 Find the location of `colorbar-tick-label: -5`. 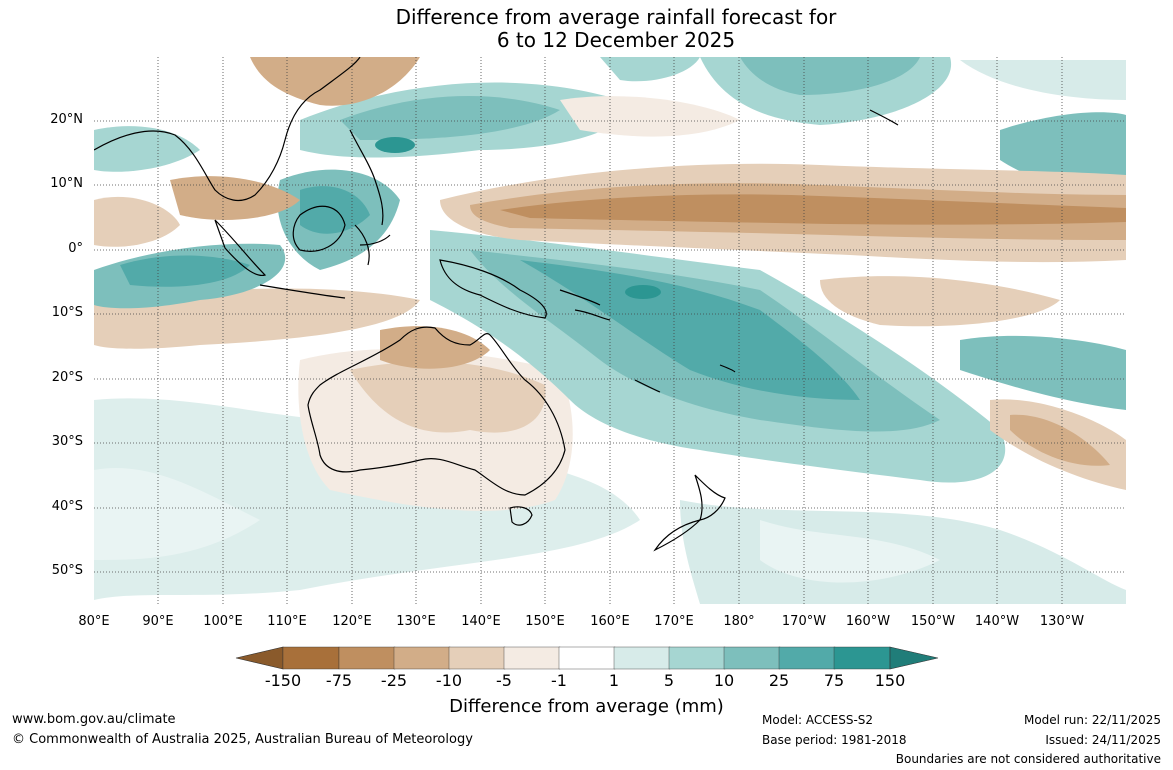

colorbar-tick-label: -5 is located at coordinates (504, 680).